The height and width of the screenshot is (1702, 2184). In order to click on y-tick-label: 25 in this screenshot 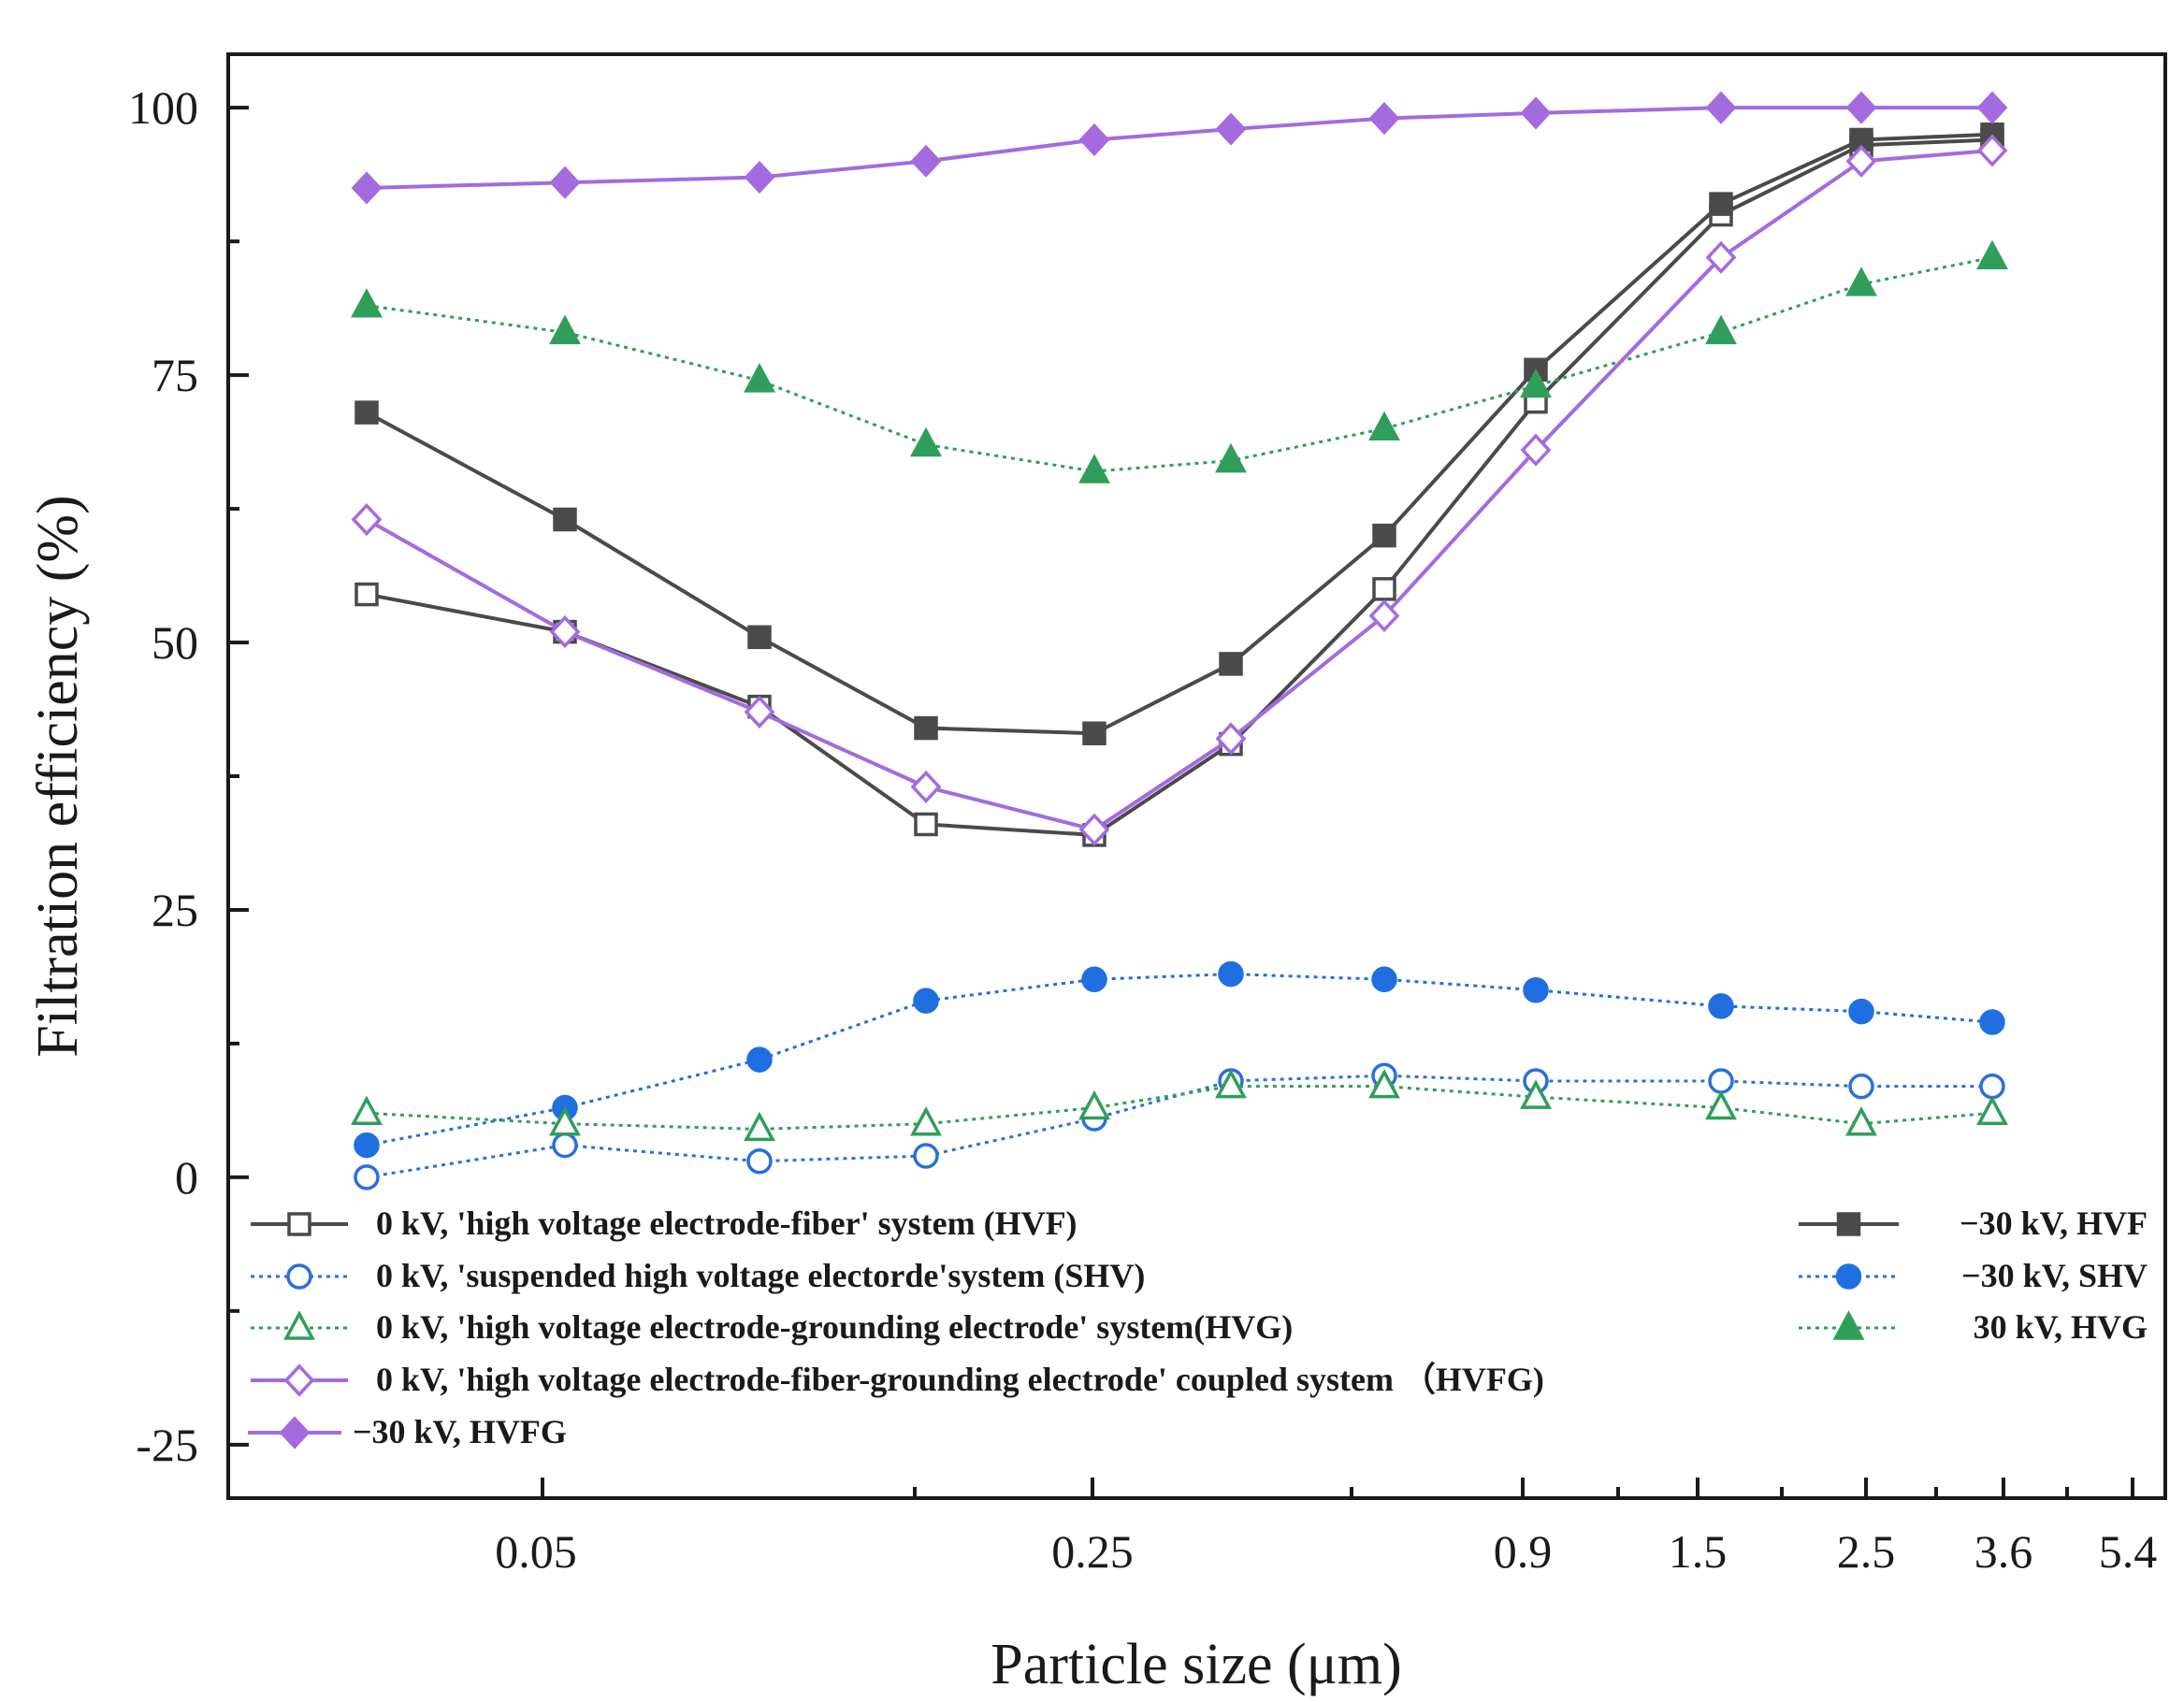, I will do `click(175, 910)`.